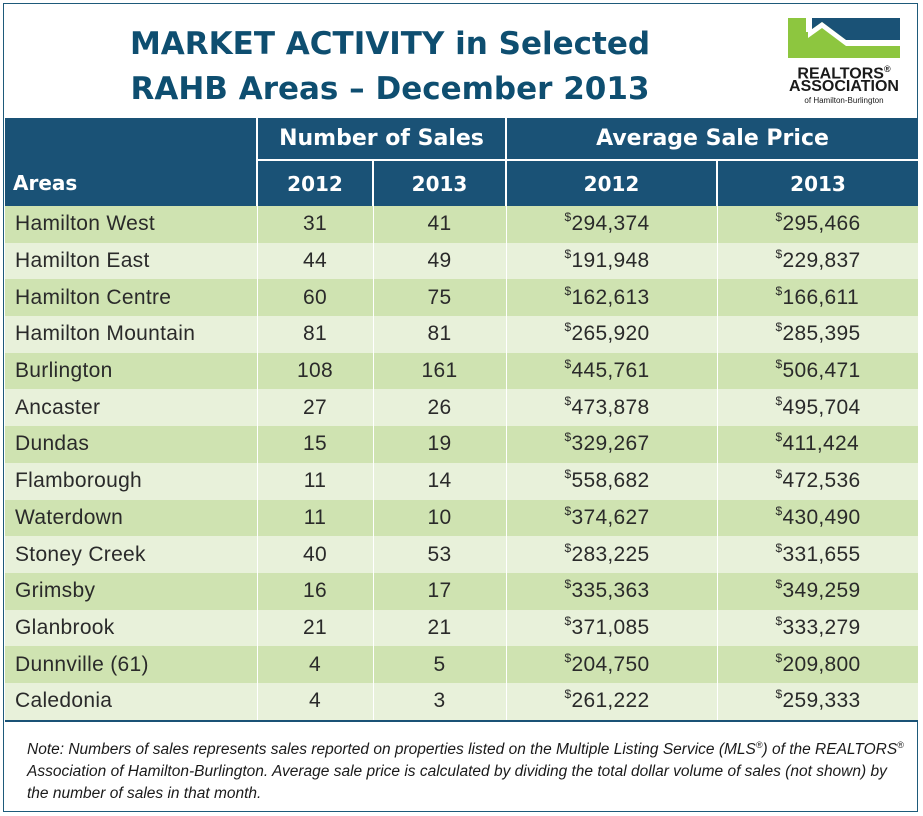 This screenshot has height=816, width=923. What do you see at coordinates (844, 73) in the screenshot?
I see `logo-text-realtors: REALTORS®` at bounding box center [844, 73].